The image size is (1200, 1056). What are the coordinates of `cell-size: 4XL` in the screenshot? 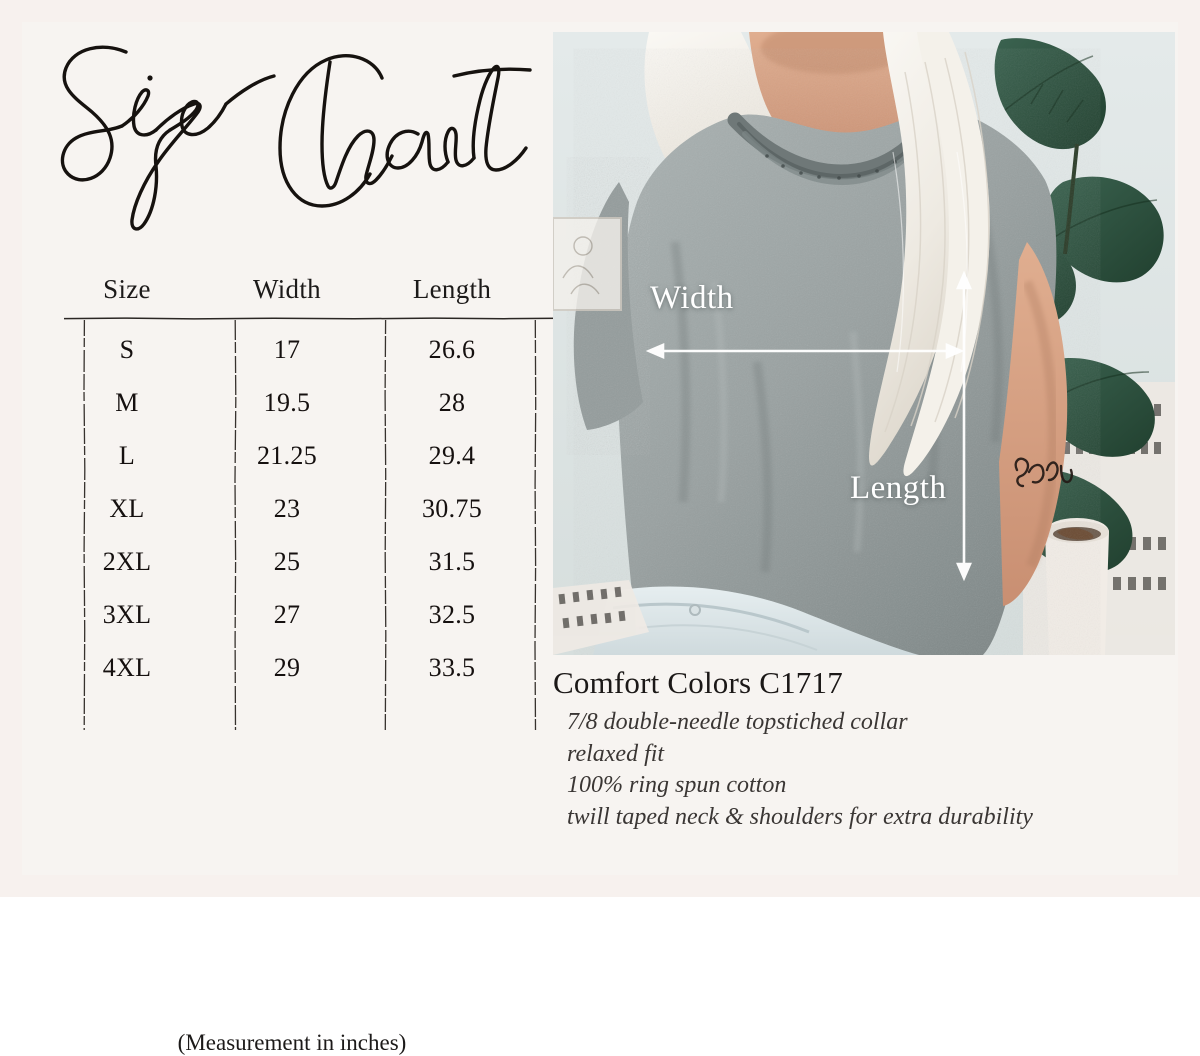 It's located at (127, 667).